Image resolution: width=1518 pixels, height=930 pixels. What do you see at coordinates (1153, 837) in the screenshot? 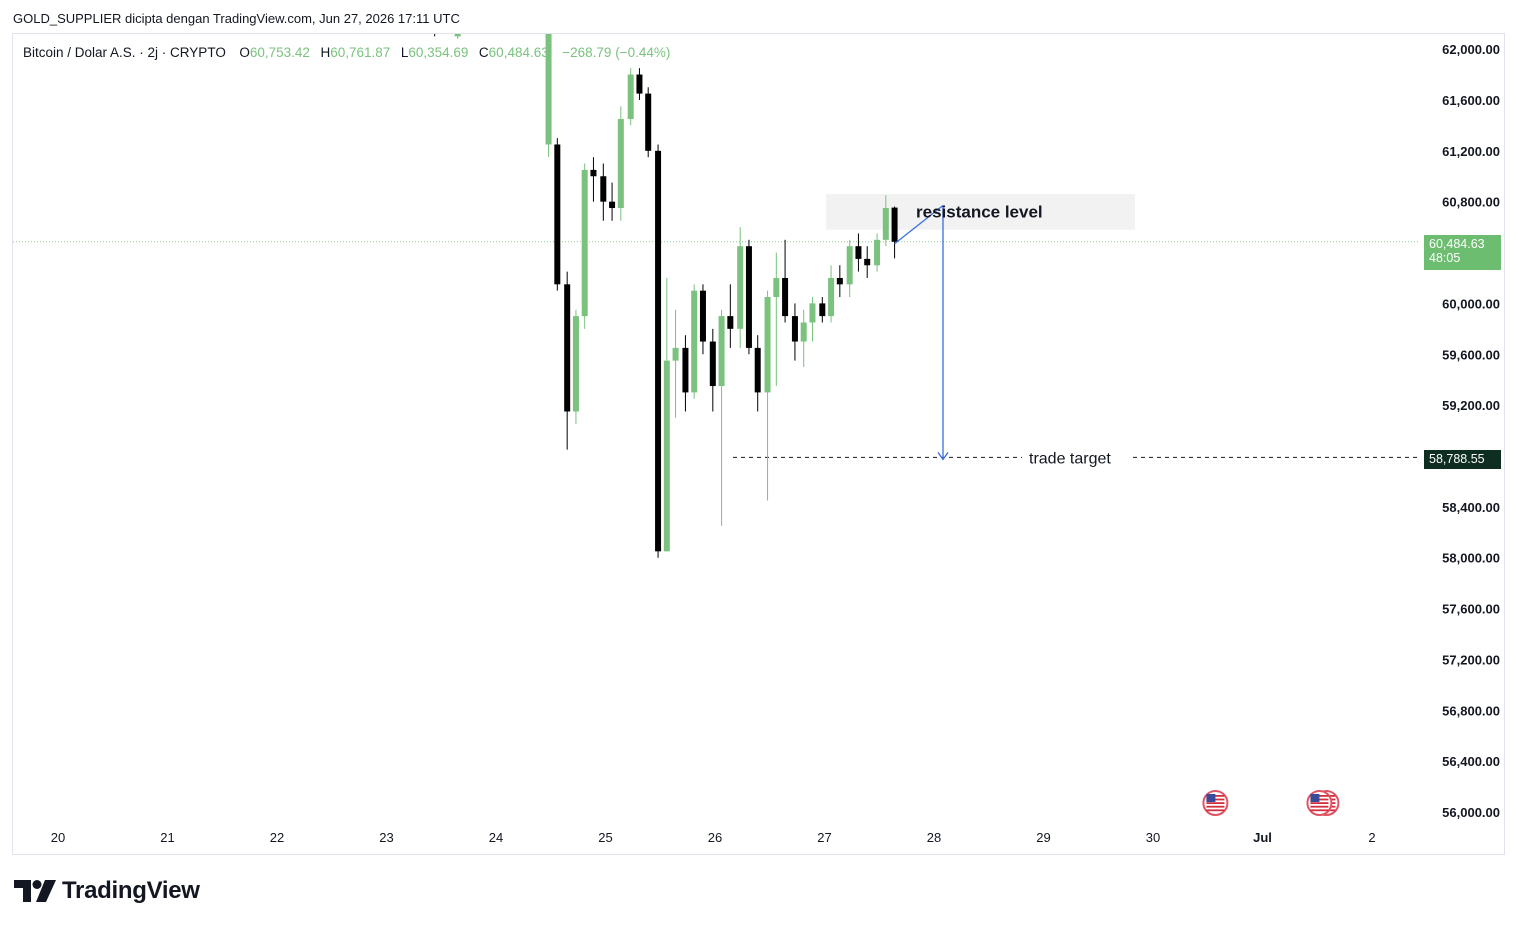
I see `x-tick-label: 30` at bounding box center [1153, 837].